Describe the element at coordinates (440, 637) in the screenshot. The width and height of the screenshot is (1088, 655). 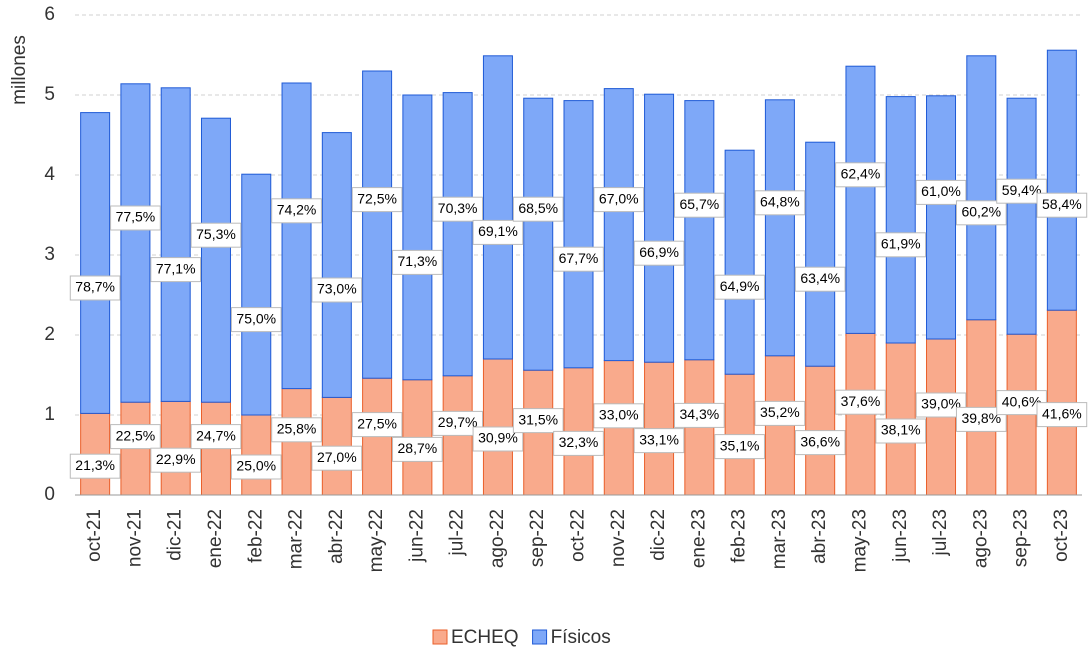
I see `legend-swatch` at that location.